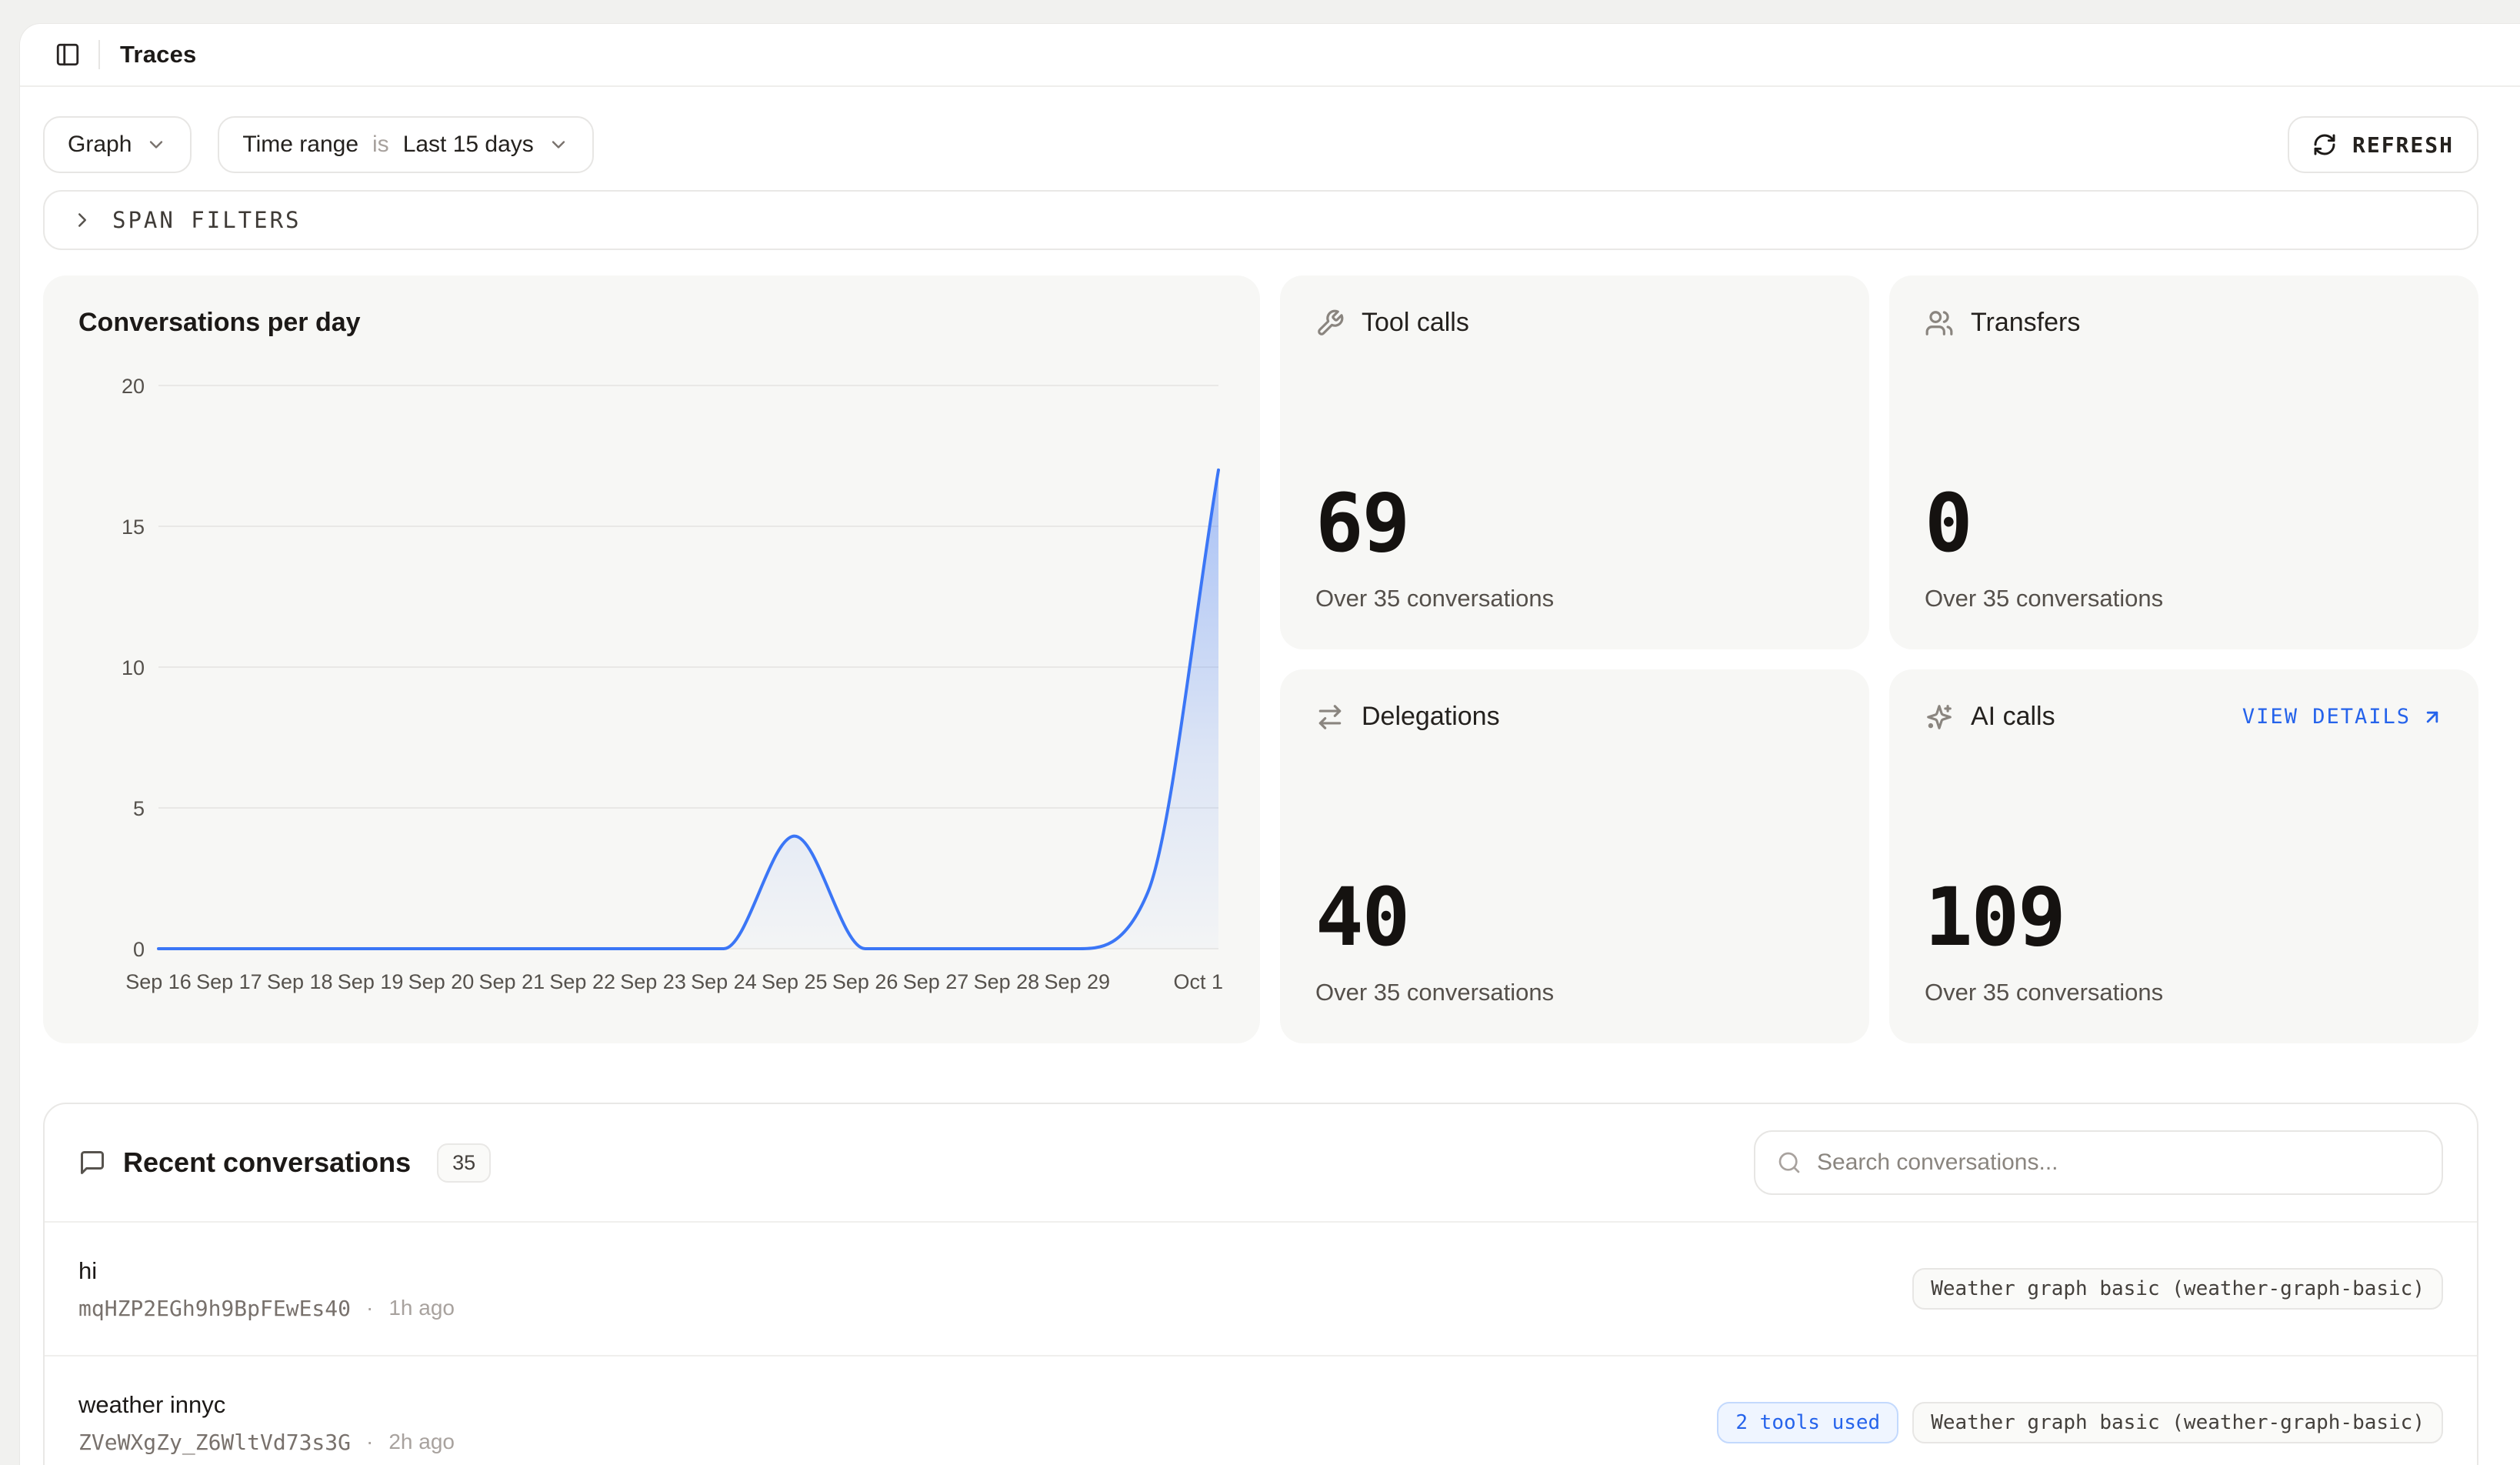 This screenshot has height=1465, width=2520. Describe the element at coordinates (1808, 1423) in the screenshot. I see `tools-used-badge: 2 tools used` at that location.